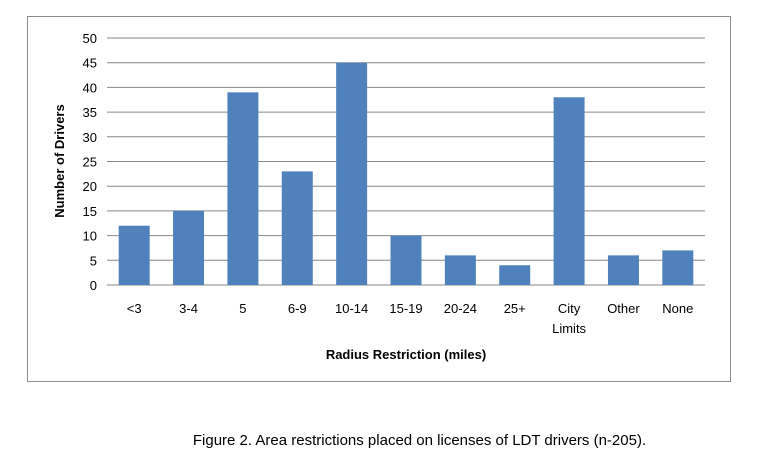  What do you see at coordinates (406, 354) in the screenshot?
I see `x-axis-title: Radius Restriction (miles)` at bounding box center [406, 354].